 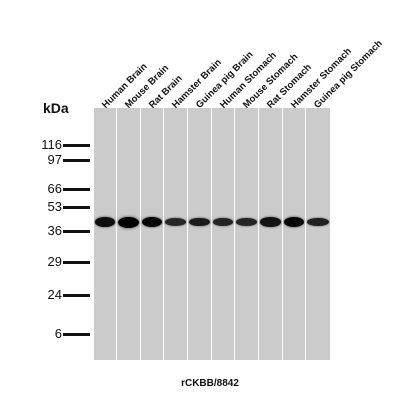 I want to click on marker-66: 66, so click(x=68, y=188).